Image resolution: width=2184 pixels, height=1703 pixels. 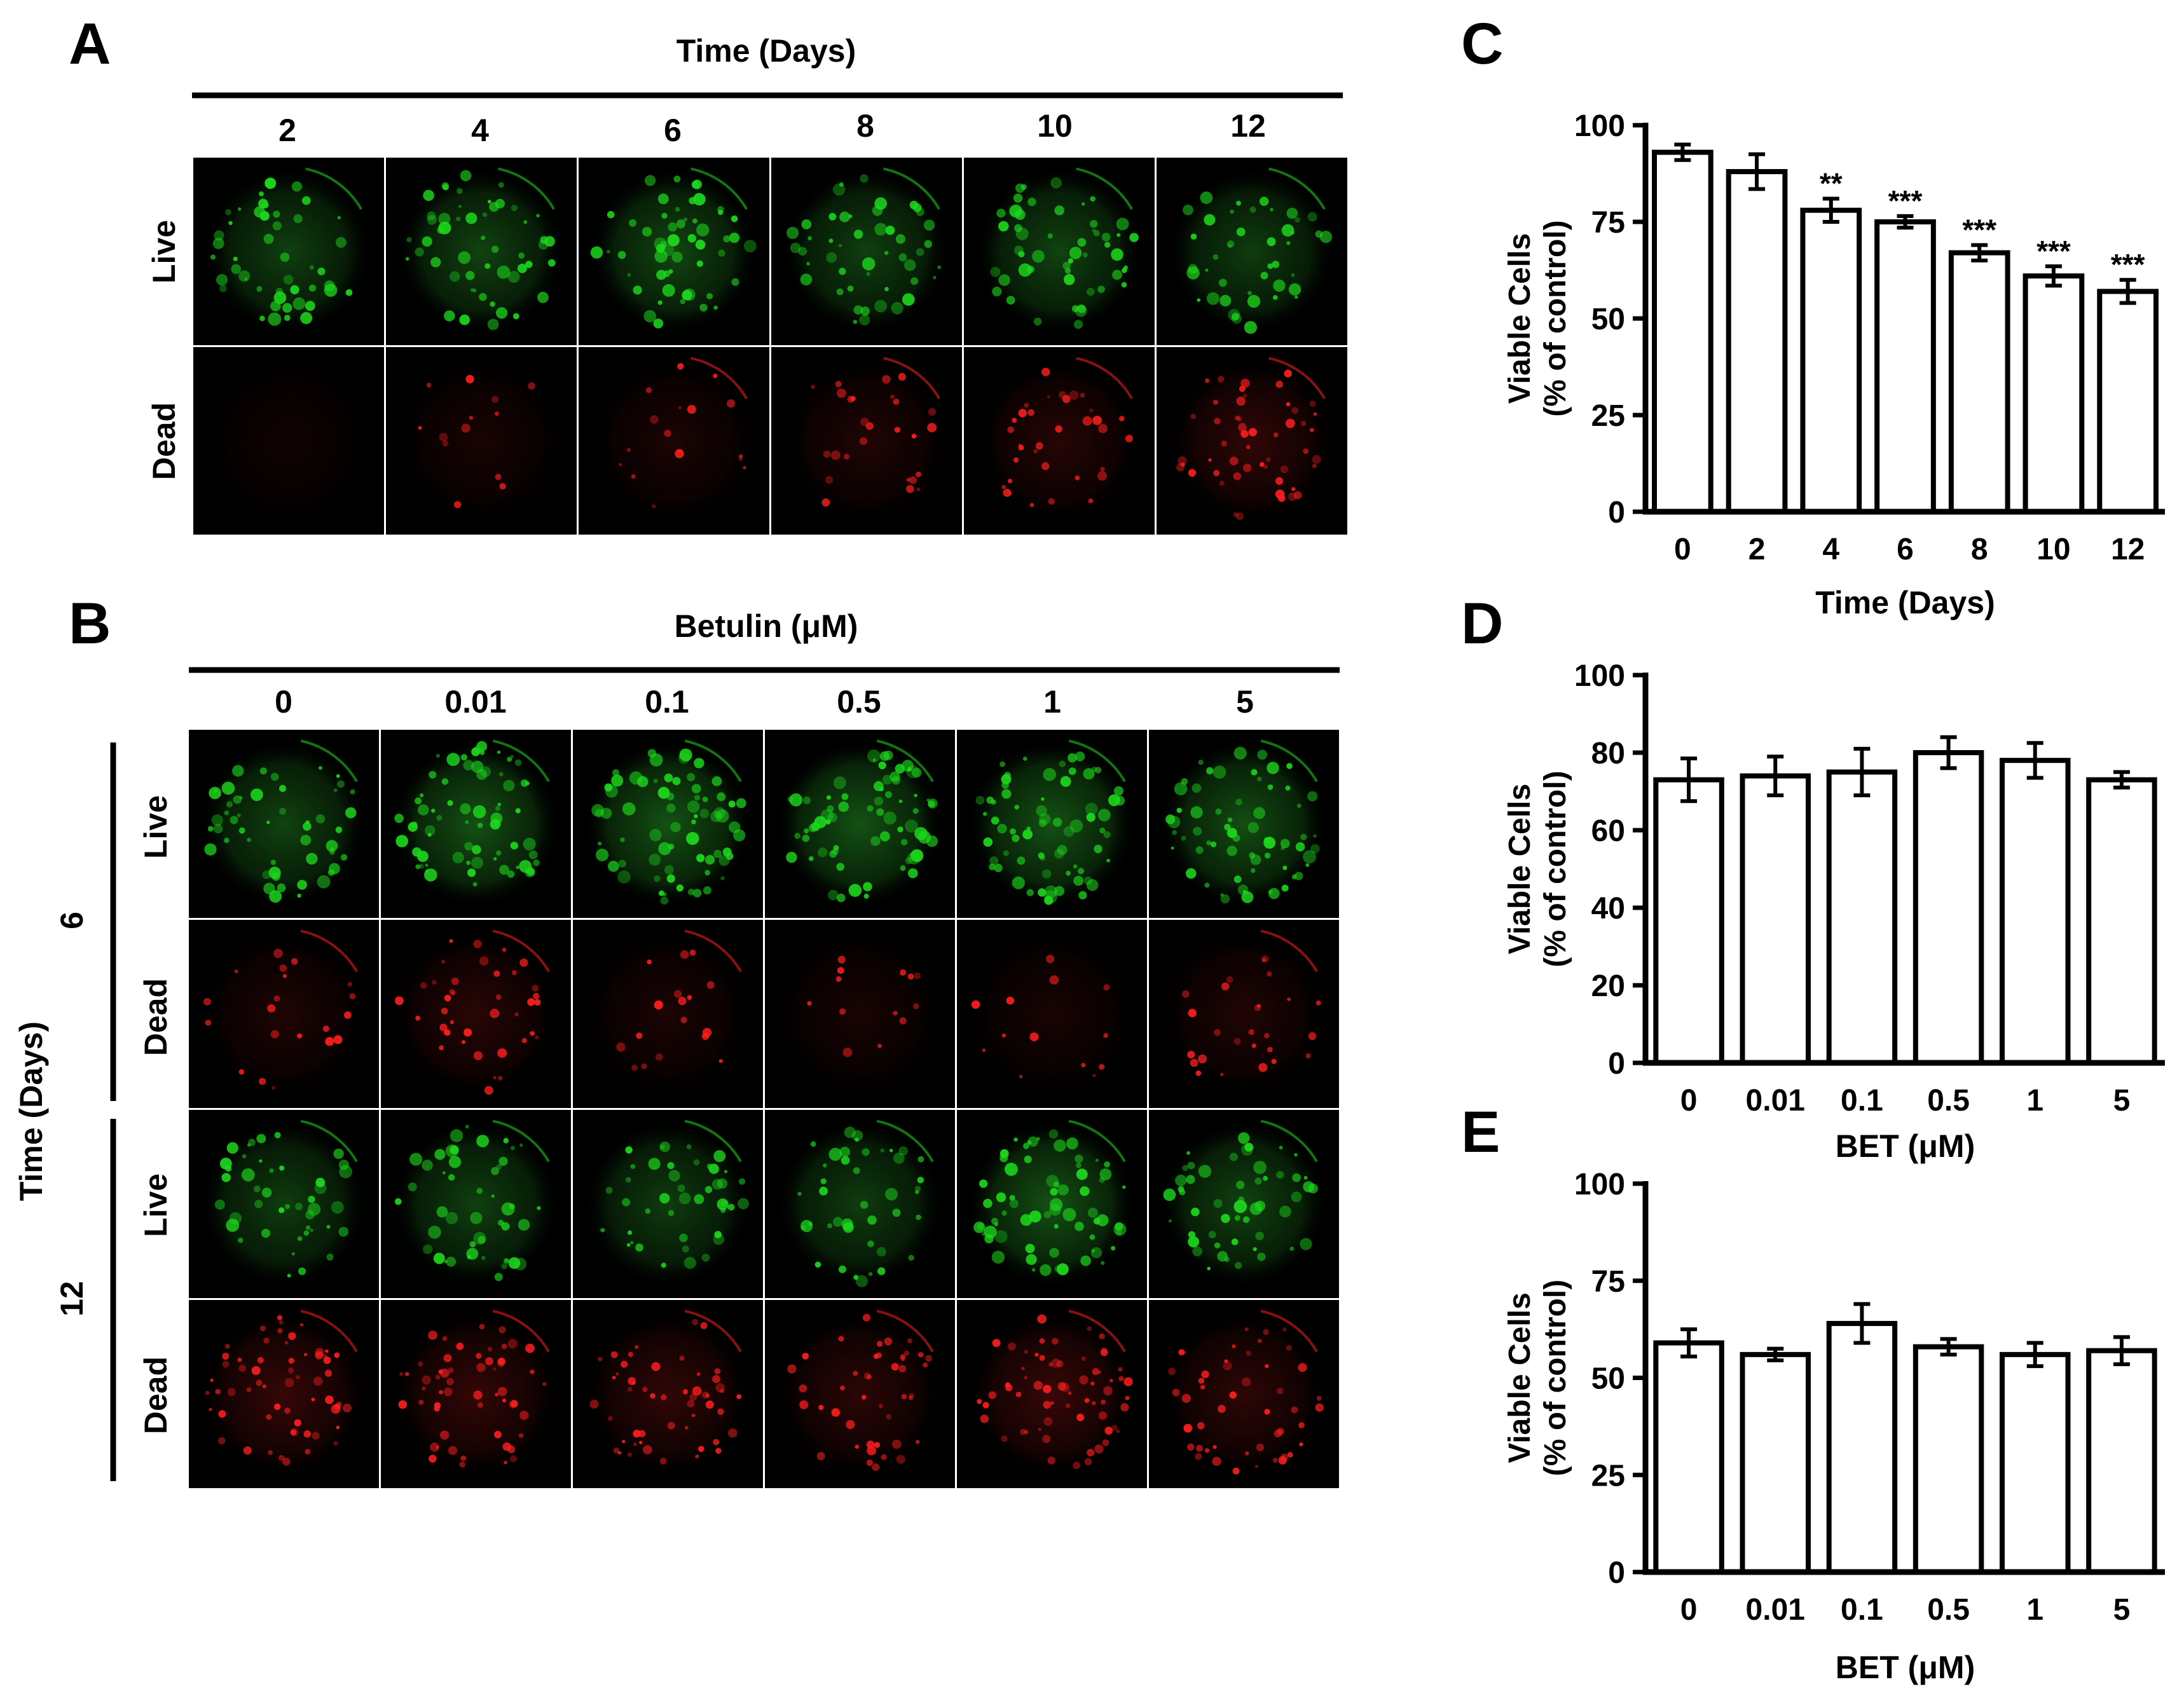 I want to click on x-tick-label: 0.1, so click(x=1862, y=1101).